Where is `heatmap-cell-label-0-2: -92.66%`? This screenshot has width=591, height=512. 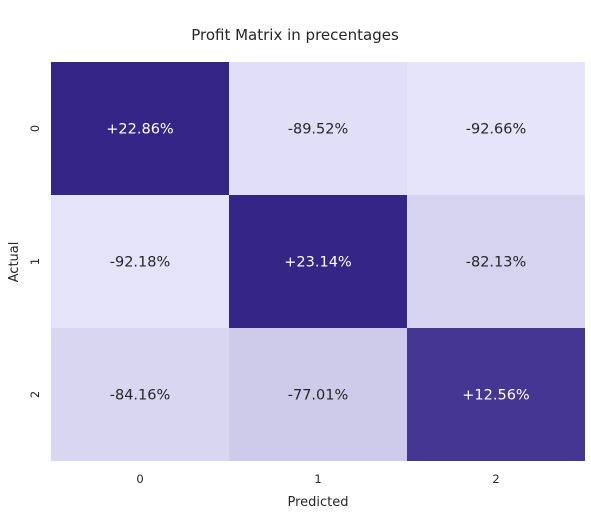
heatmap-cell-label-0-2: -92.66% is located at coordinates (496, 130).